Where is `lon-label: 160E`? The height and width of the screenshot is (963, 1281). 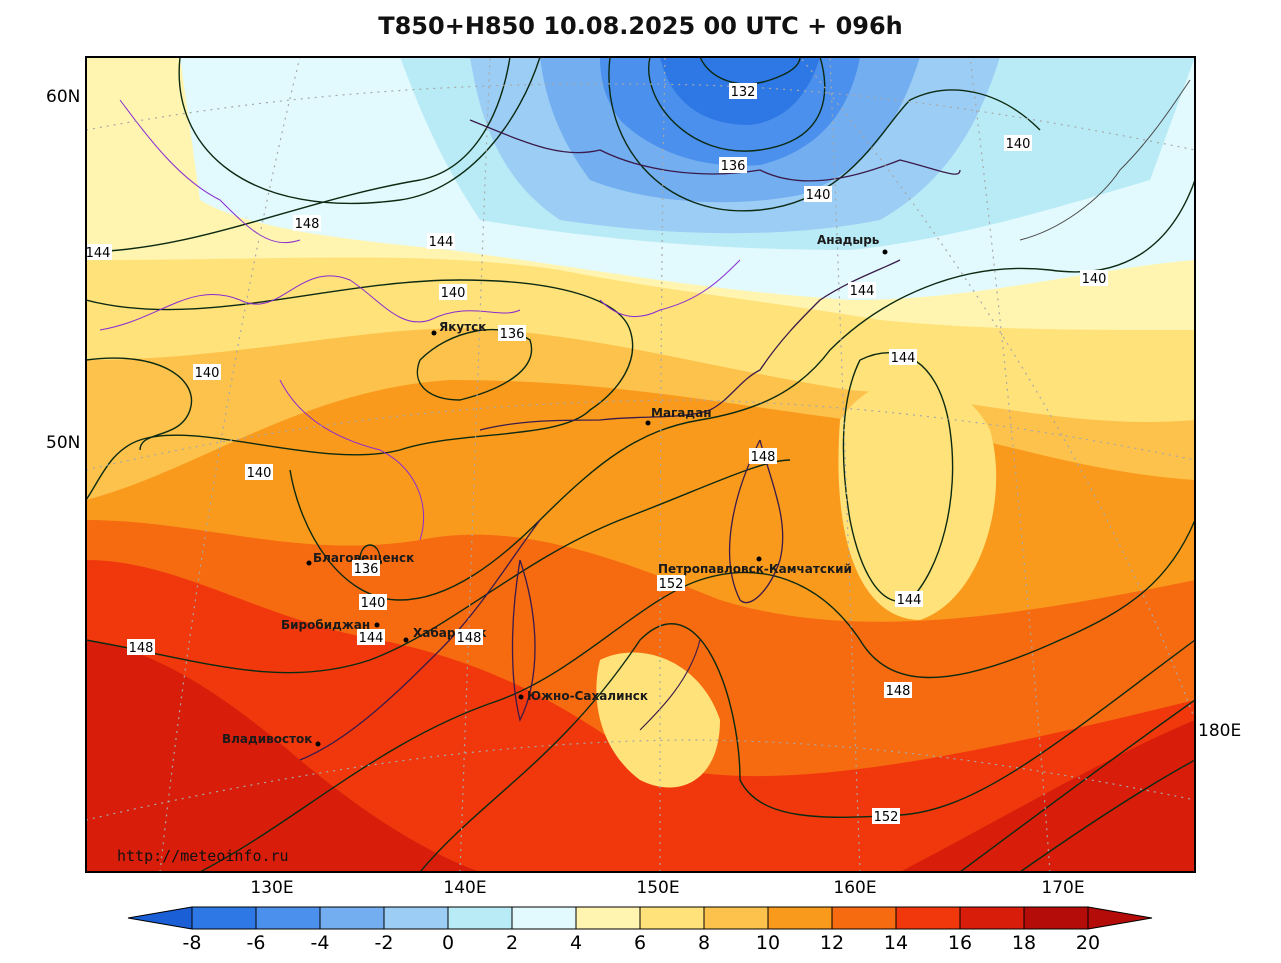
lon-label: 160E is located at coordinates (854, 888).